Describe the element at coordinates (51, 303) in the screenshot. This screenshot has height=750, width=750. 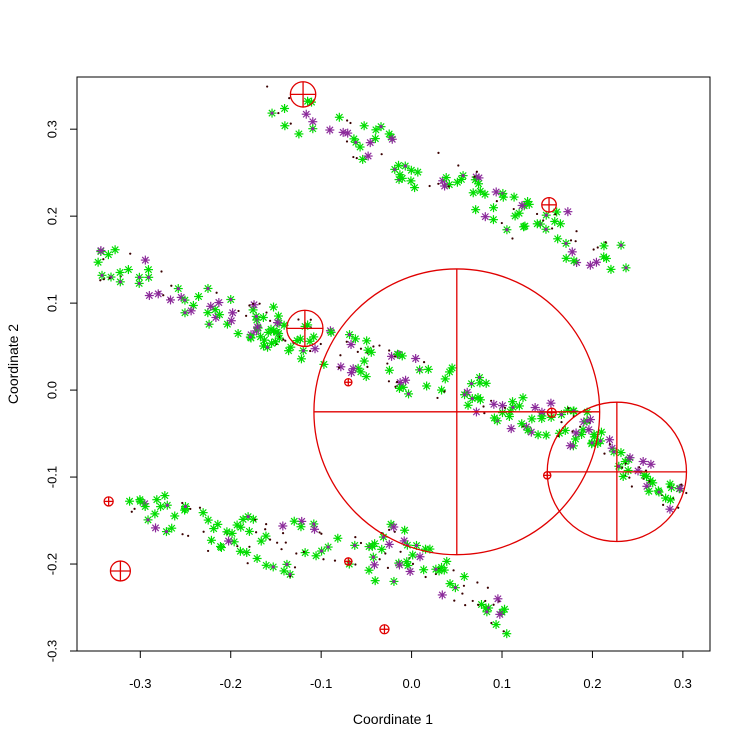
I see `y-tick-label: 0.1` at that location.